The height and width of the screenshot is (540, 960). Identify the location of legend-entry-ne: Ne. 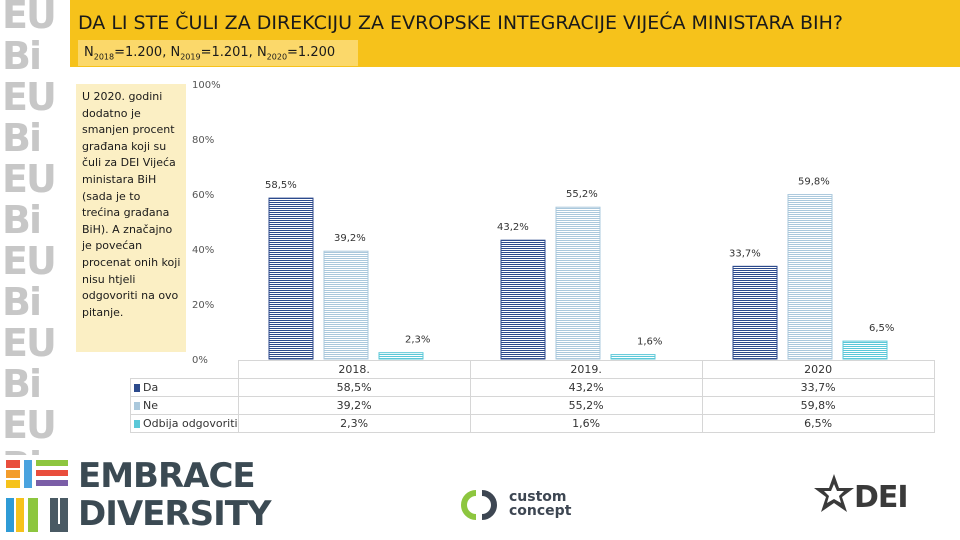
(184, 405).